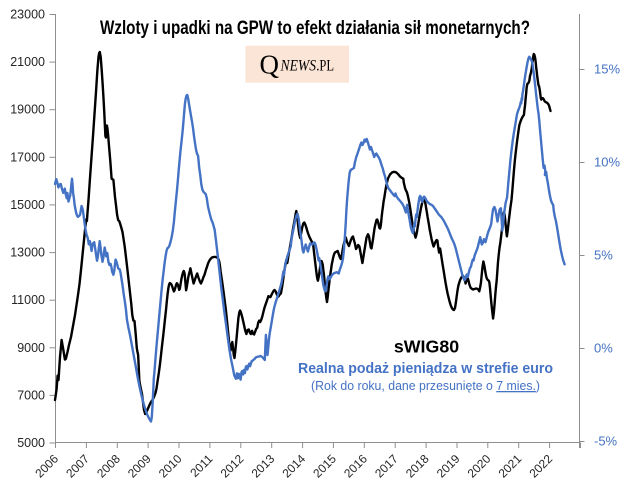 This screenshot has width=624, height=491. I want to click on svg-text: 5%, so click(603, 255).